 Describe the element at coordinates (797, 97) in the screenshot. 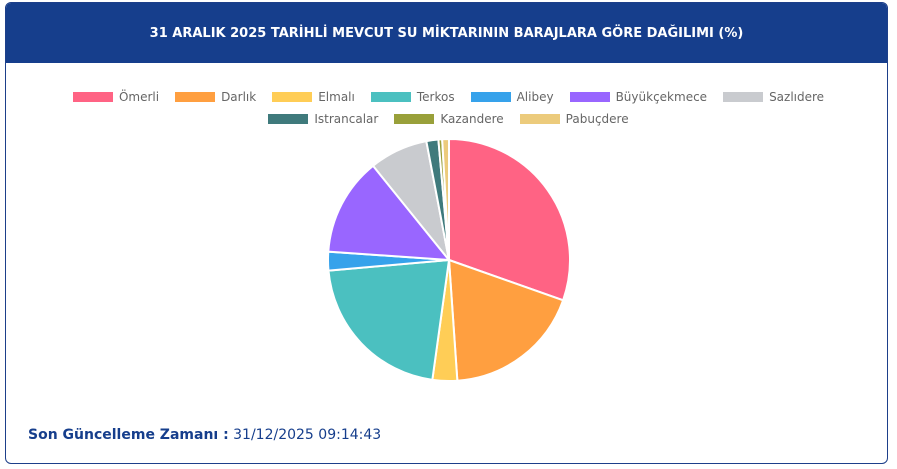

I see `legend-label: Sazlıdere` at that location.